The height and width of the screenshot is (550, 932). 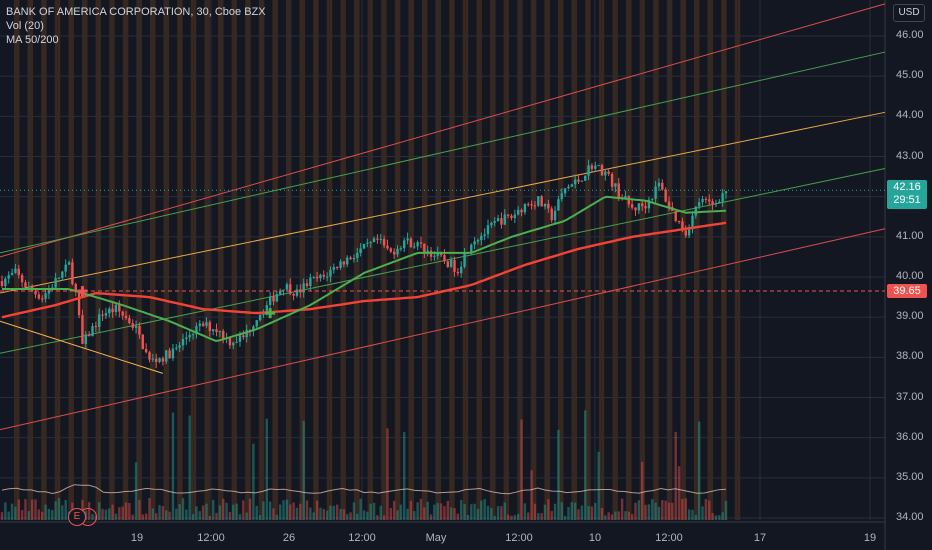 What do you see at coordinates (910, 396) in the screenshot?
I see `price-tick-label: 37.00` at bounding box center [910, 396].